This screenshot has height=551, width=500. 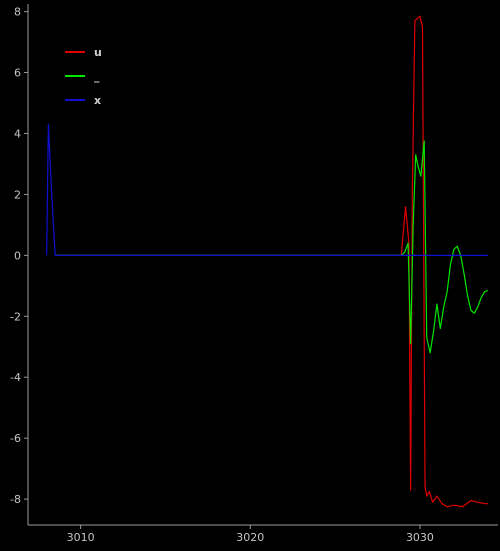 I want to click on legend-label: u, so click(x=98, y=52).